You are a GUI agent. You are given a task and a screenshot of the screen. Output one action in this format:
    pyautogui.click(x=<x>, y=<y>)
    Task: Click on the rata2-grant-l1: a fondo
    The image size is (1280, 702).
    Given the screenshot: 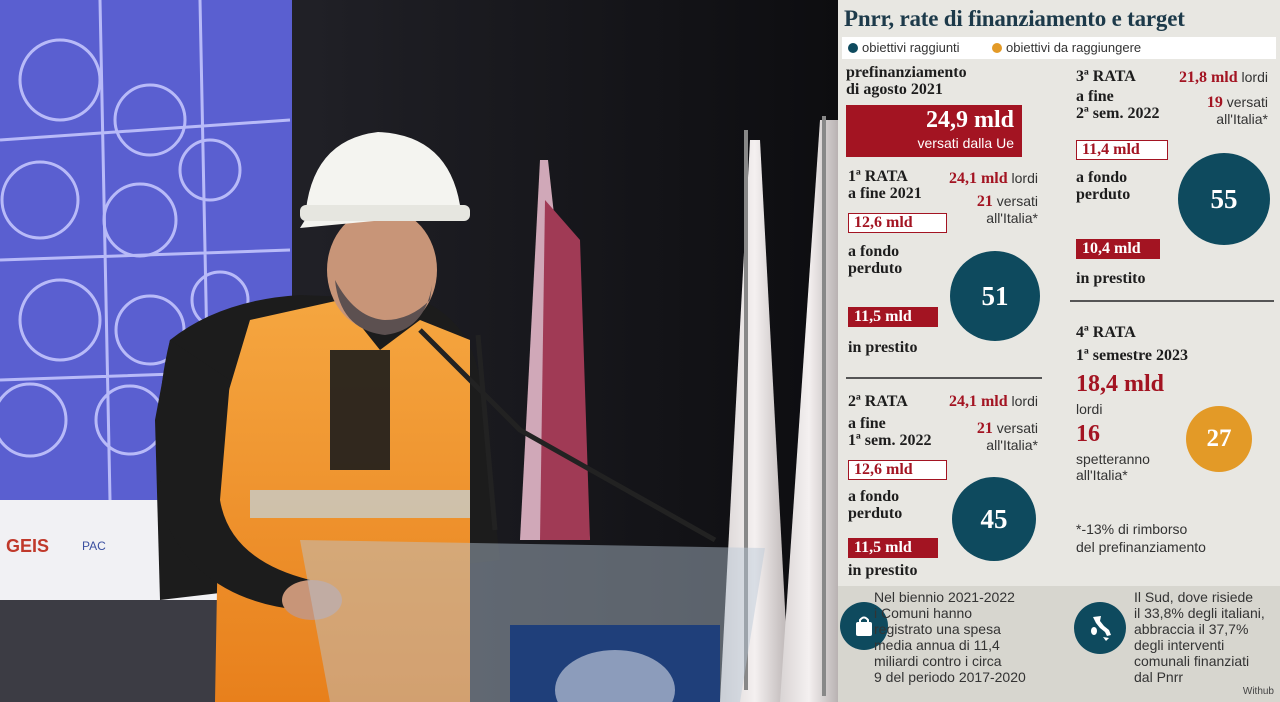 What is the action you would take?
    pyautogui.click(x=874, y=496)
    